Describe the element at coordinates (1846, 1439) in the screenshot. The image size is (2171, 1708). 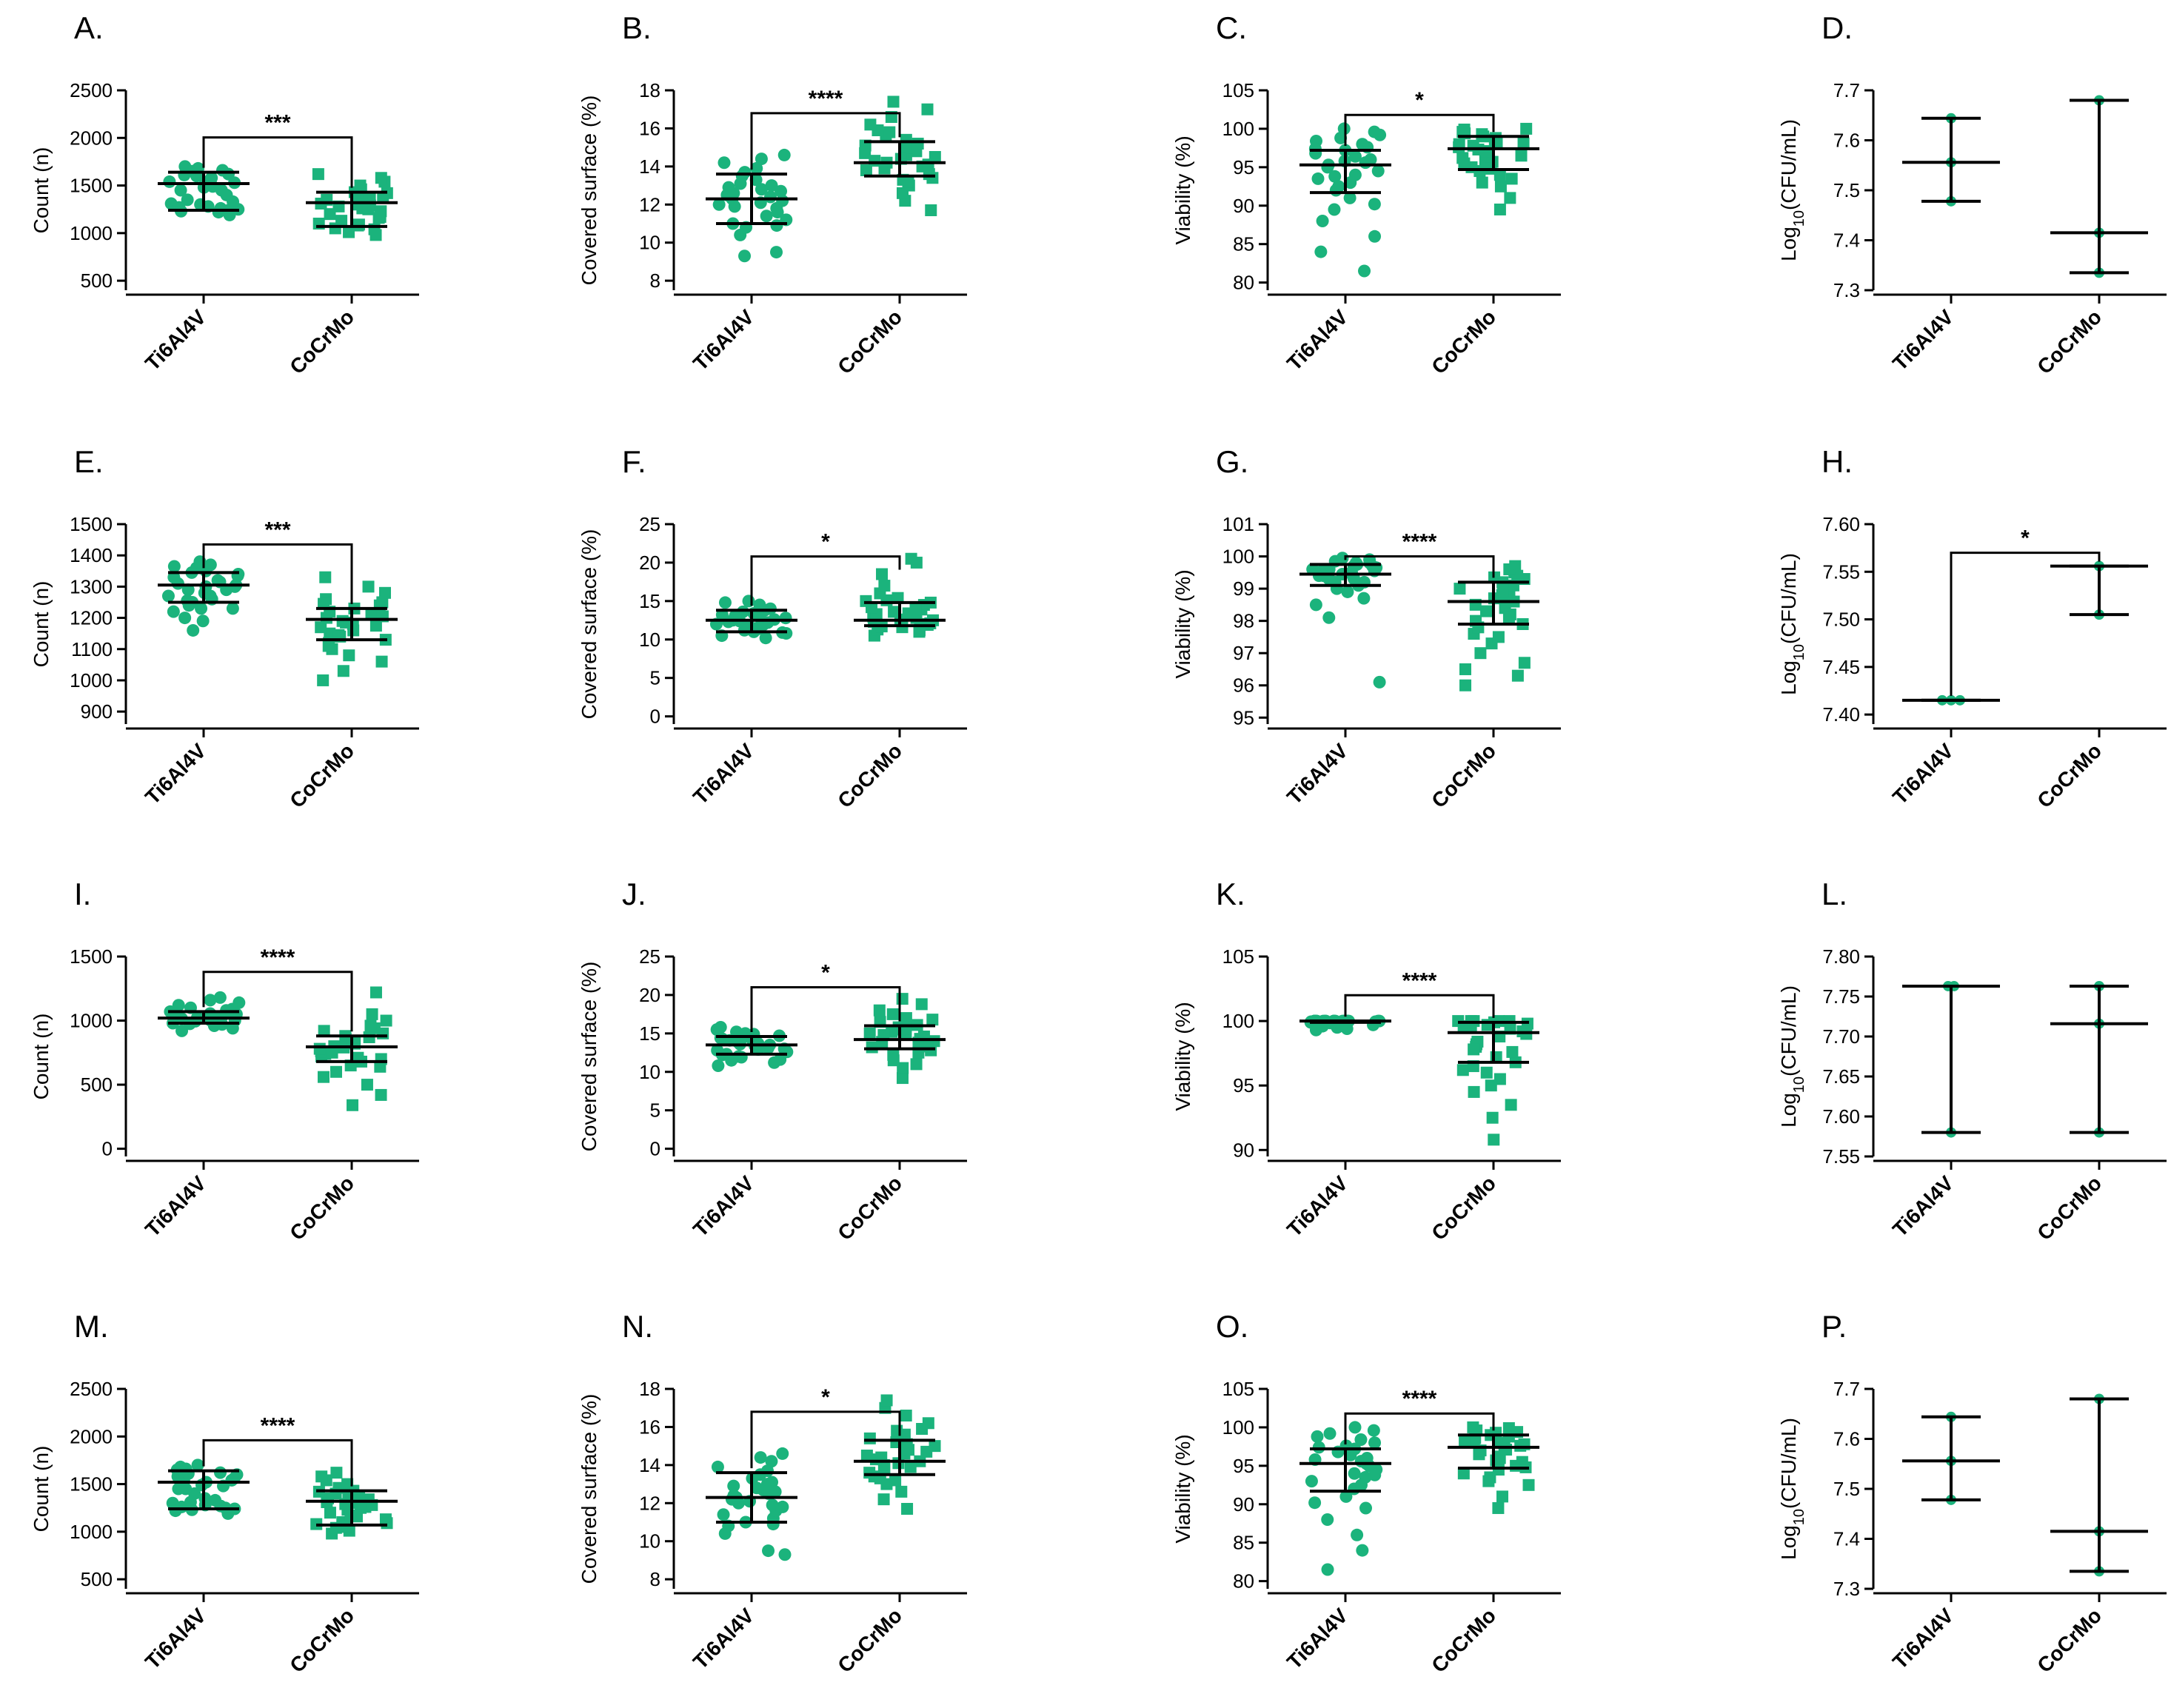
I see `y-tick-label: 7.6` at that location.